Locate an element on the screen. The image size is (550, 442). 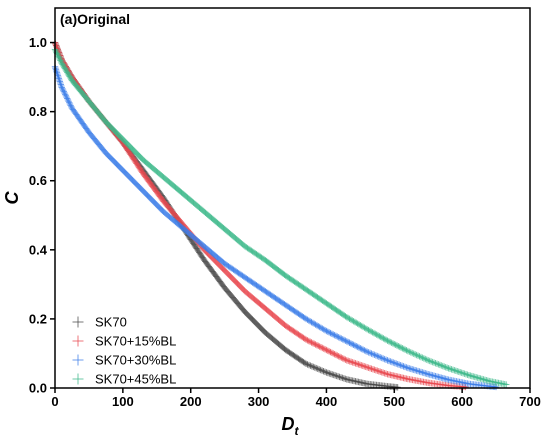
x-axis-title-subscript: t is located at coordinates (297, 431).